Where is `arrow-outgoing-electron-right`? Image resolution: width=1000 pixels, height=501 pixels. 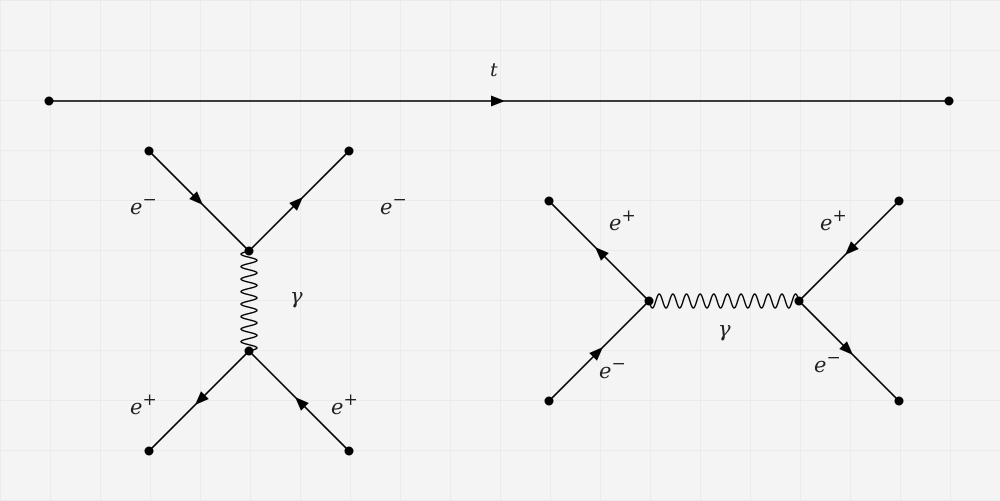
arrow-outgoing-electron-right is located at coordinates (846, 348).